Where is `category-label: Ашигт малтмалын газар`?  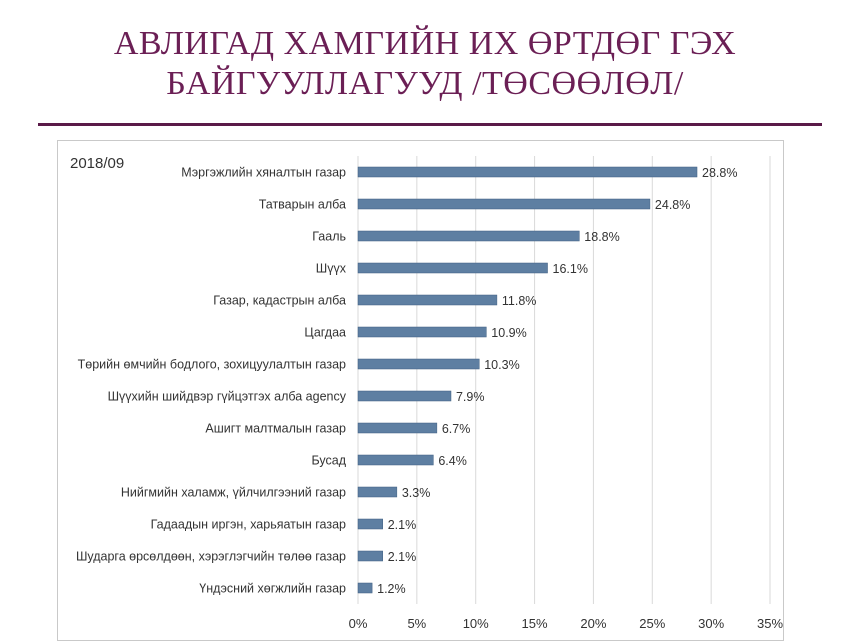
category-label: Ашигт малтмалын газар is located at coordinates (275, 429).